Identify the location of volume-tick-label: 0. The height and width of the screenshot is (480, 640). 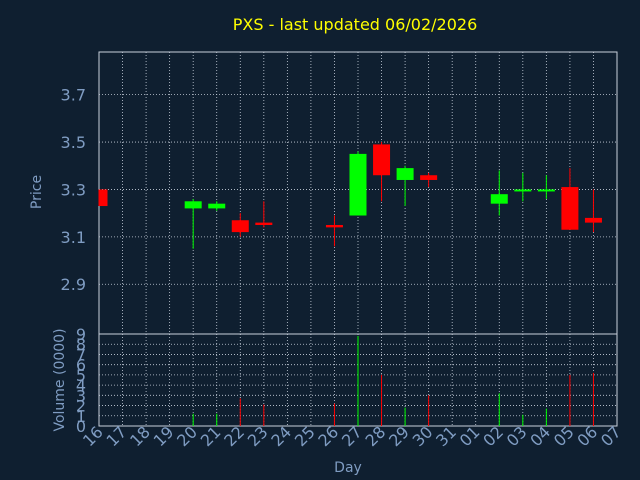
(81, 426).